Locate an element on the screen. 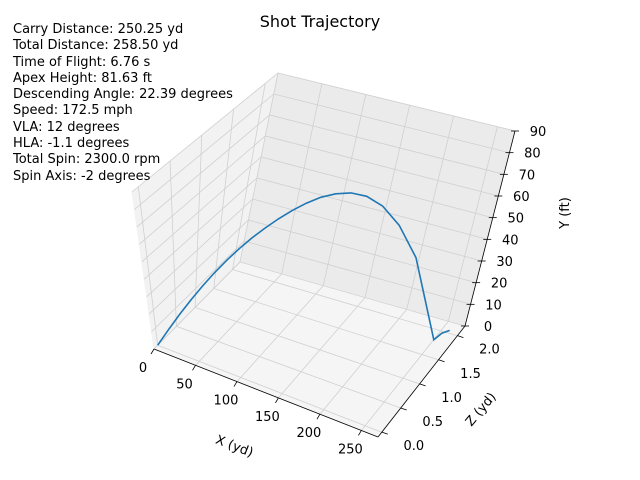 This screenshot has width=640, height=480. y-tick-label: 10 is located at coordinates (493, 305).